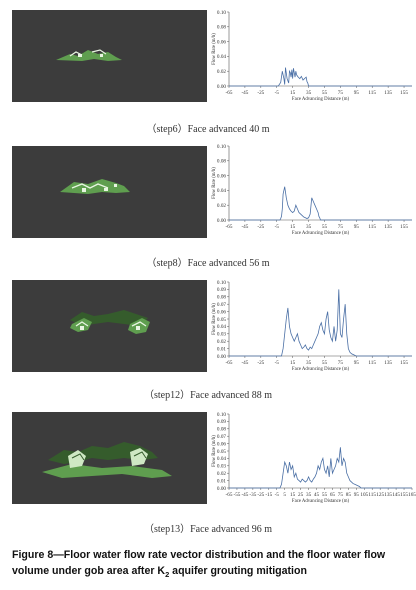 The height and width of the screenshot is (590, 416). I want to click on figure-caption-subscript: 2, so click(167, 575).